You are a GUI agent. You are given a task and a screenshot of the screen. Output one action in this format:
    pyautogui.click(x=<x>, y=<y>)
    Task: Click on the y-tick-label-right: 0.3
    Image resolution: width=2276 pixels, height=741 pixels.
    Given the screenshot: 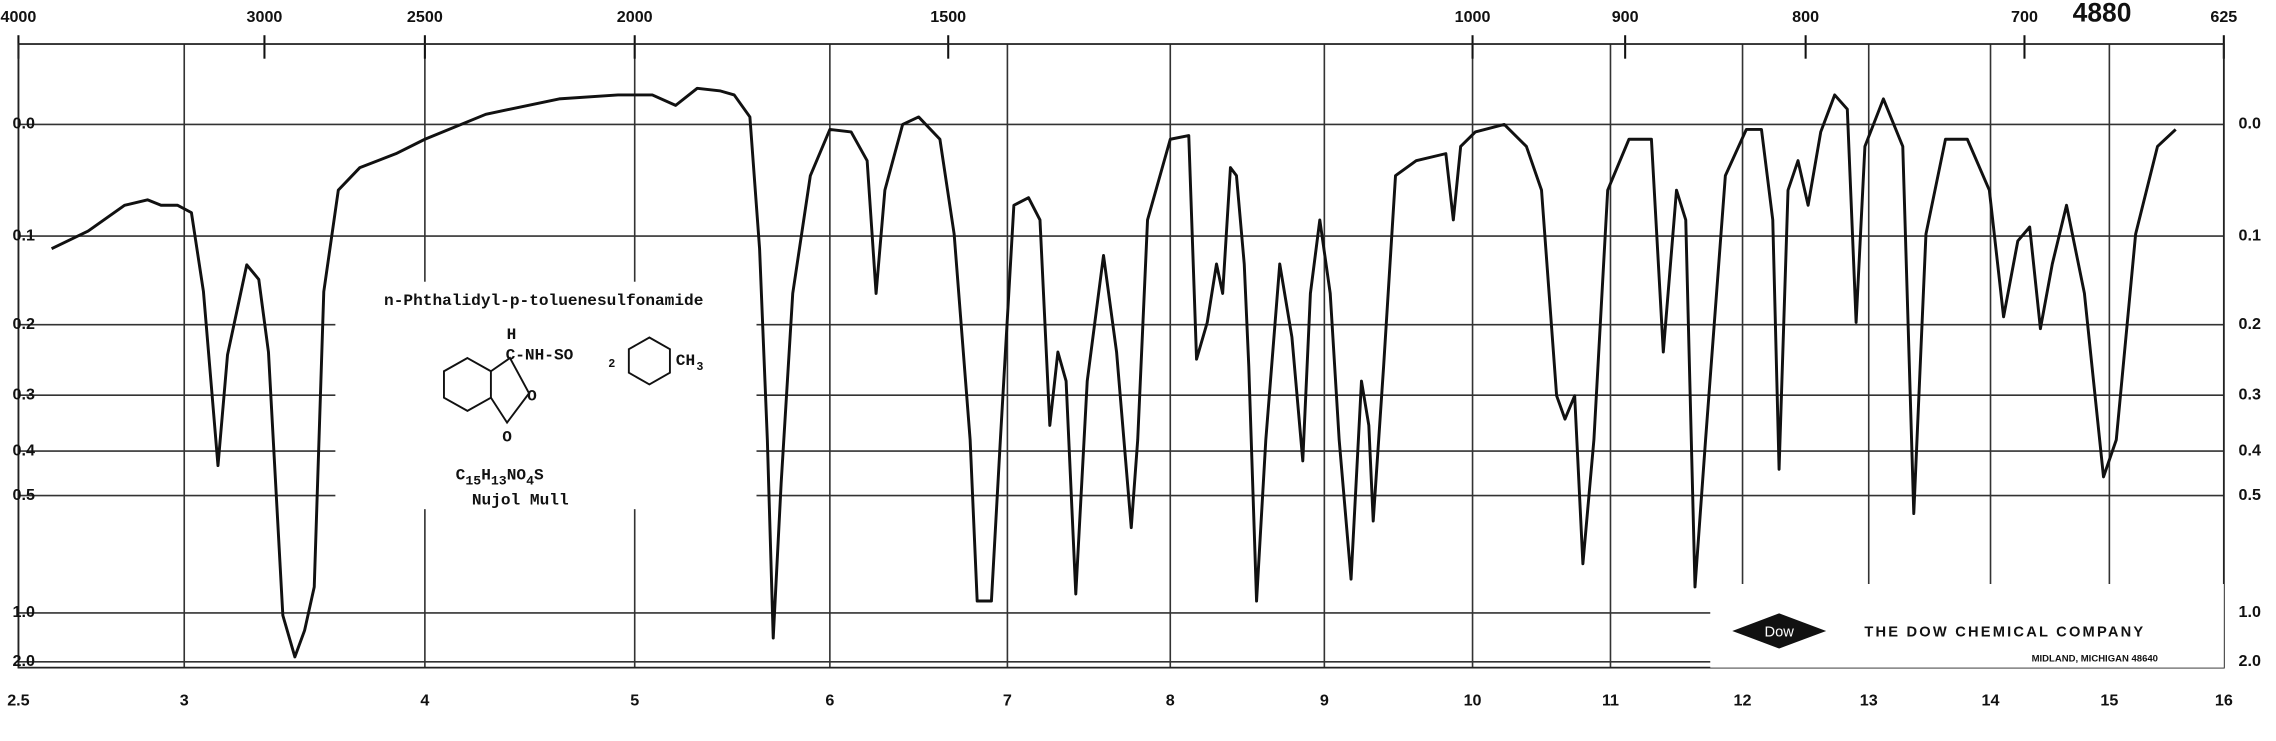 What is the action you would take?
    pyautogui.click(x=2249, y=394)
    